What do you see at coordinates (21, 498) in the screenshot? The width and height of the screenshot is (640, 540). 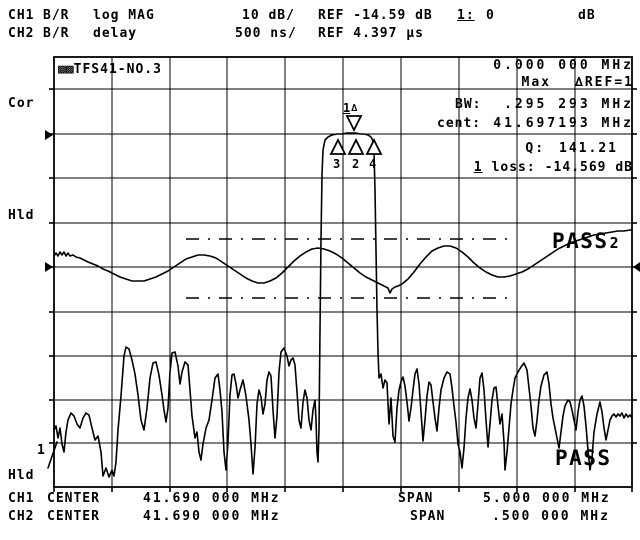 I see `footer-ch1-label: CH1` at bounding box center [21, 498].